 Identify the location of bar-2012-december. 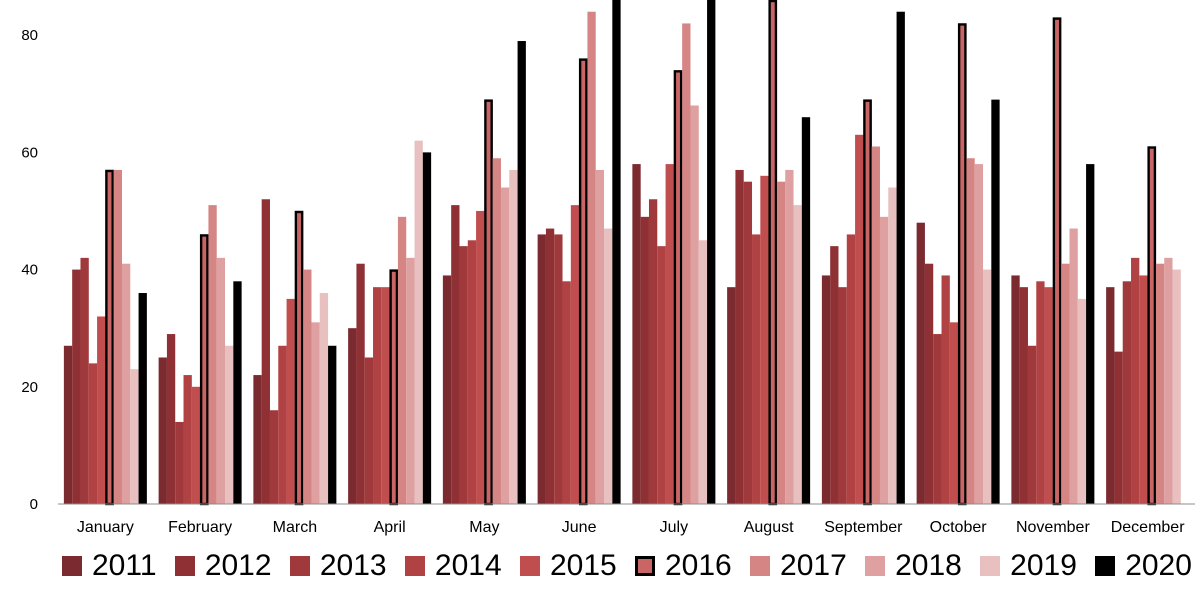
(1118, 427).